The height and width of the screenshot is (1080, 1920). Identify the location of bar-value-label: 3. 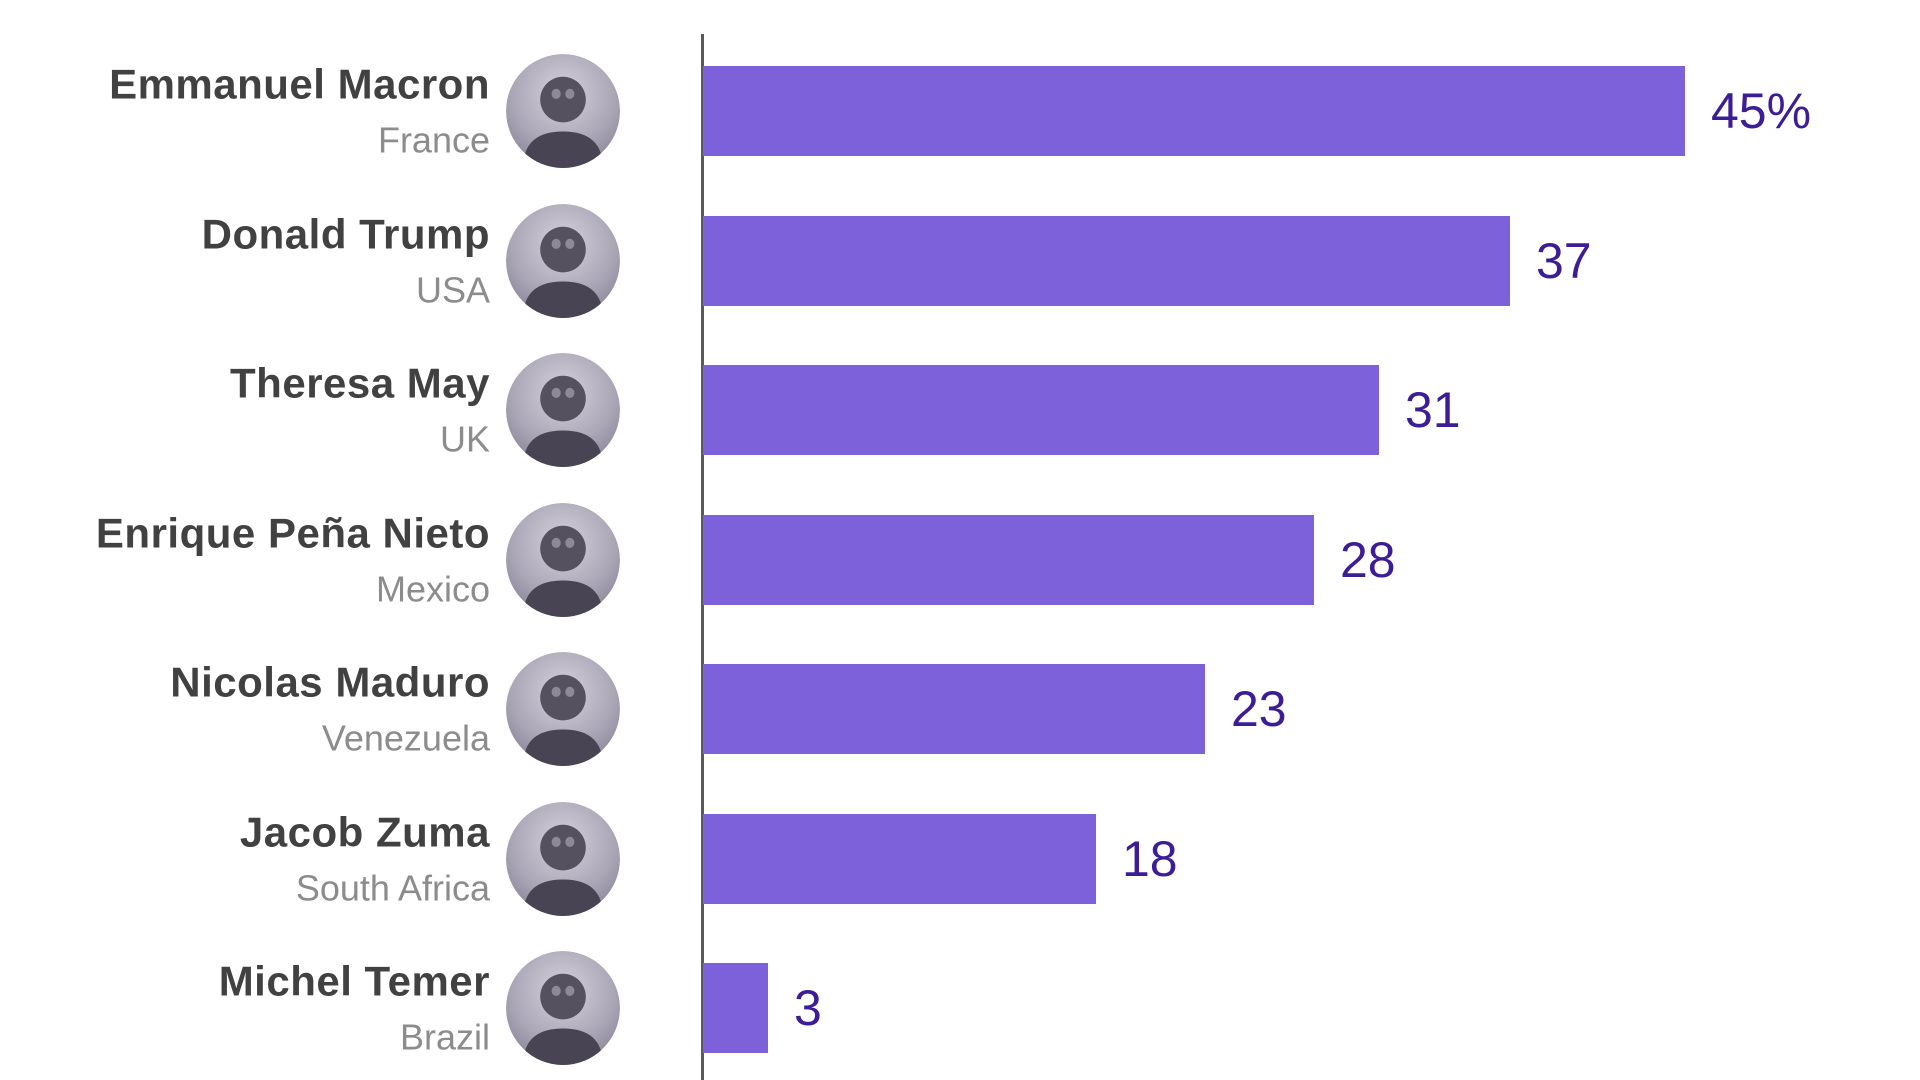
(808, 1008).